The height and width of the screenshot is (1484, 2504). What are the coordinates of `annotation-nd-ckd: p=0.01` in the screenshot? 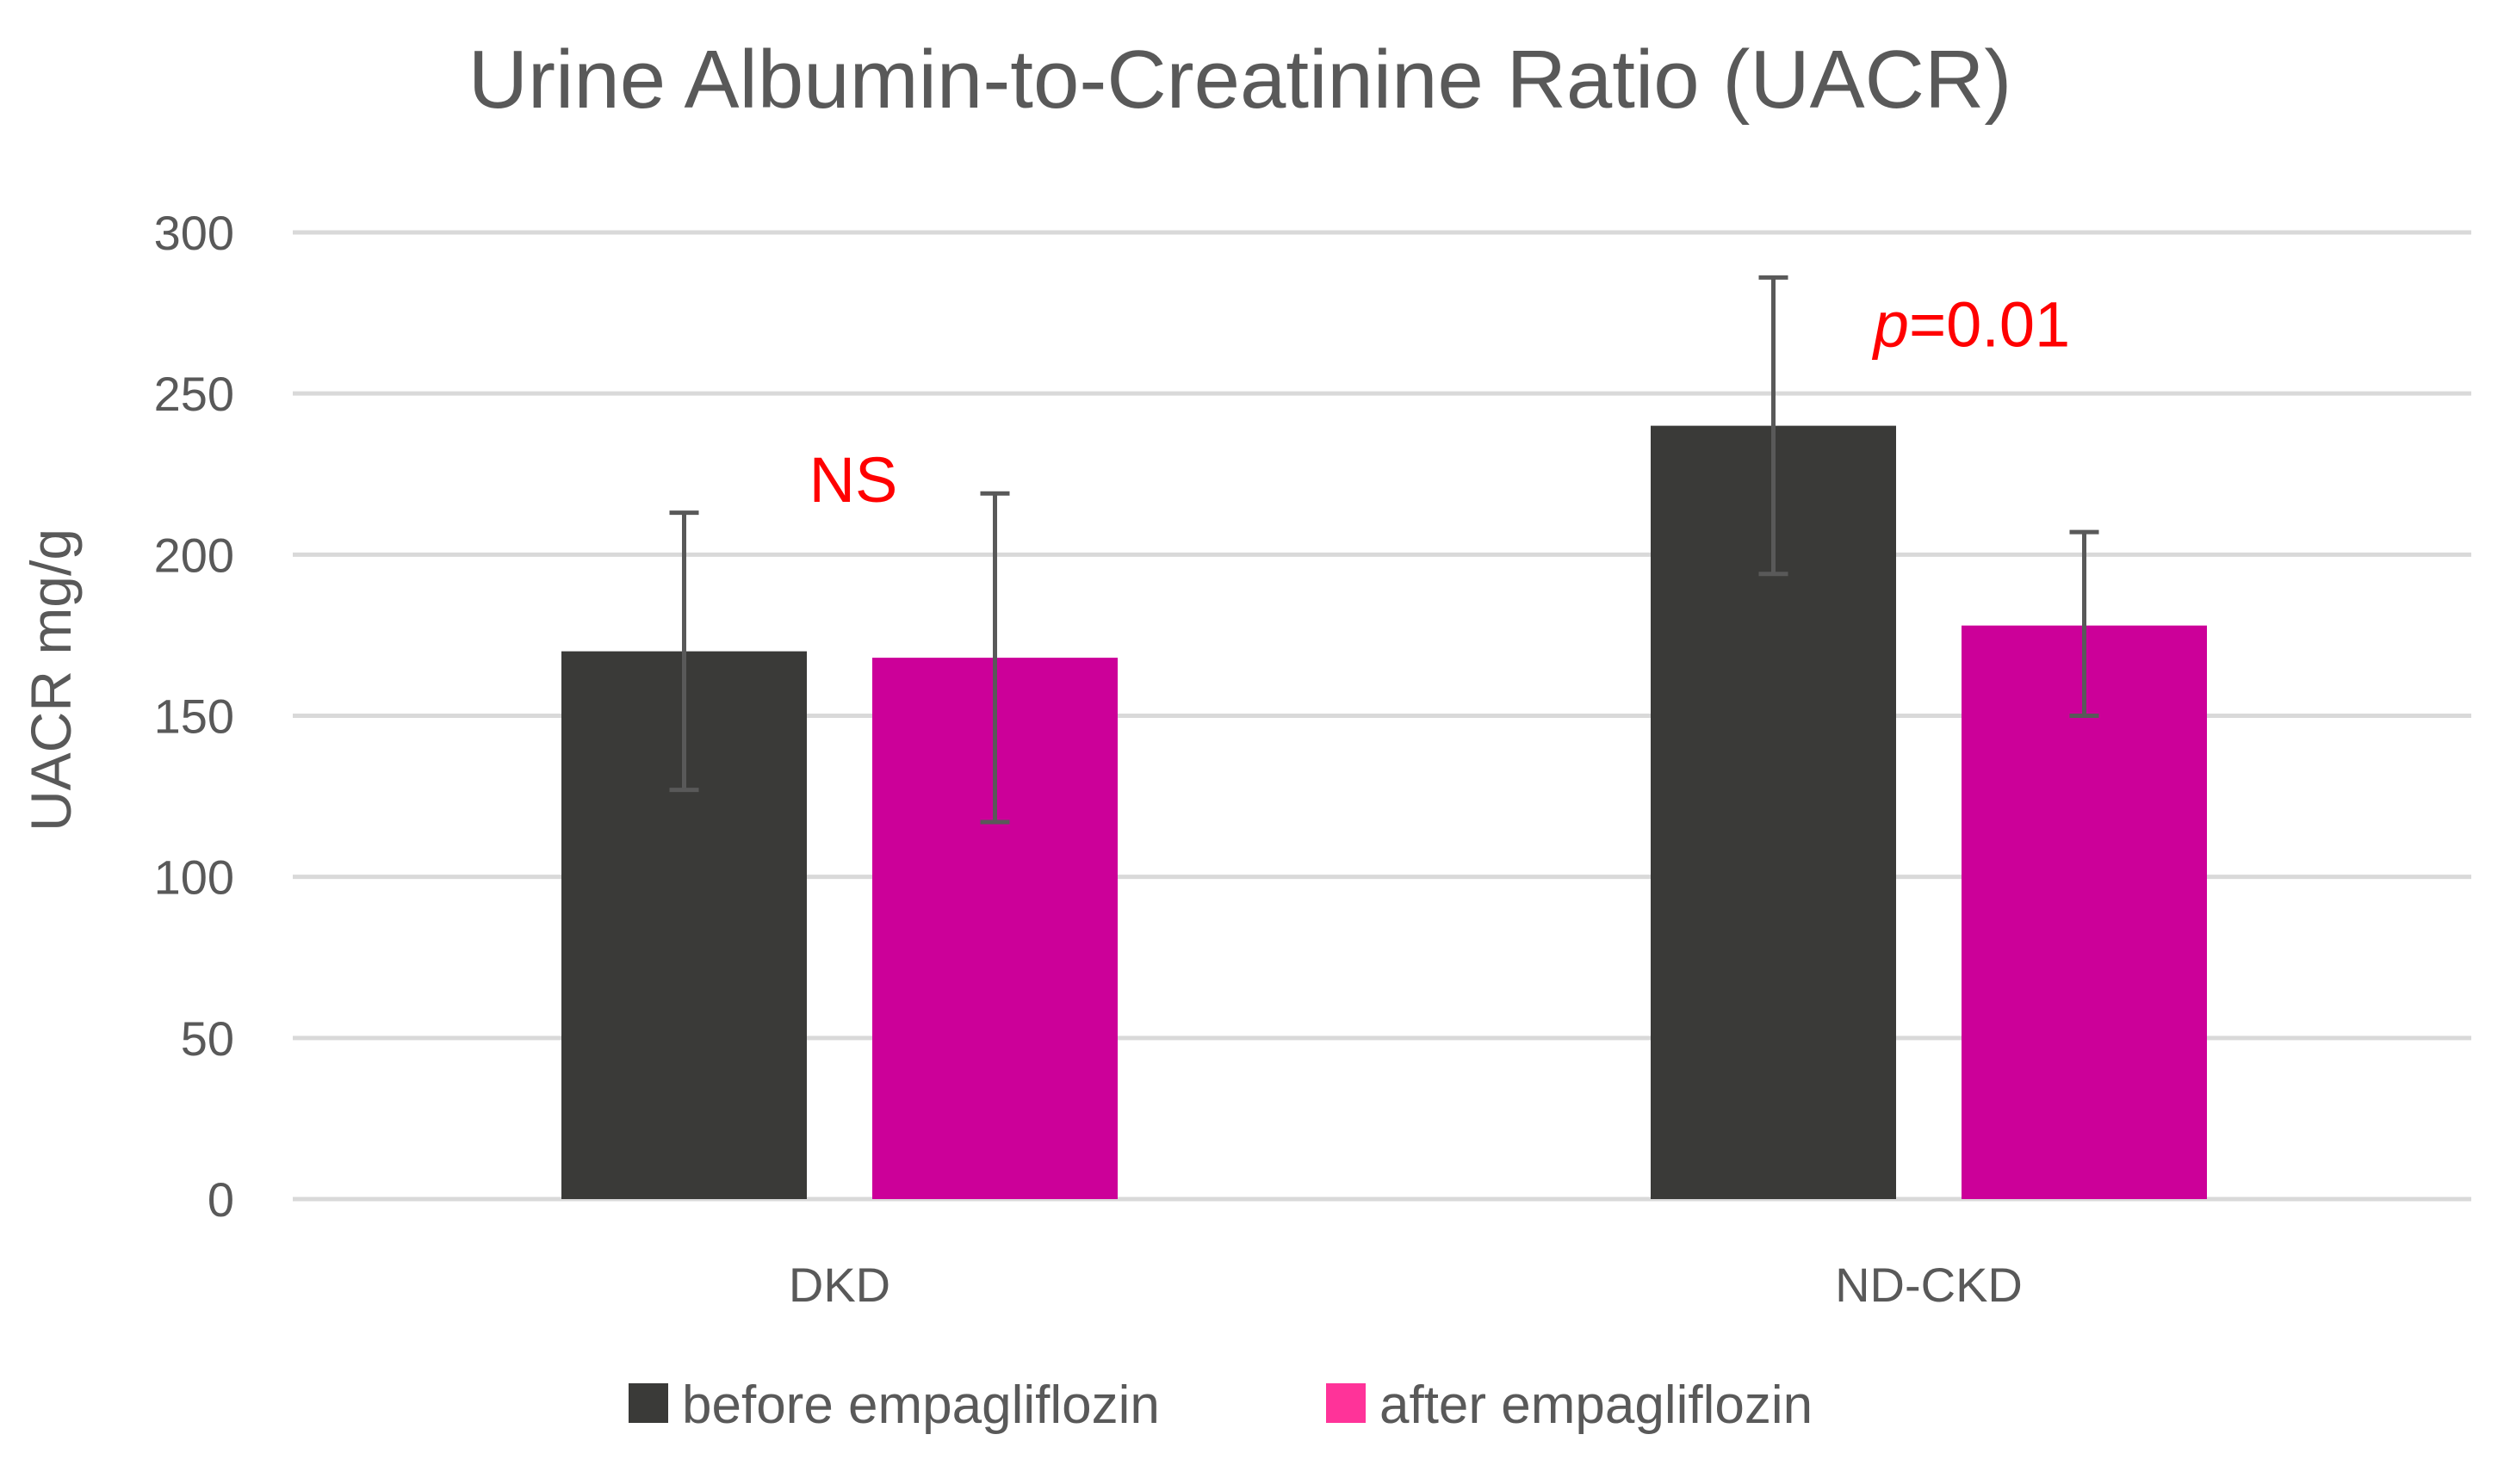 It's located at (1971, 324).